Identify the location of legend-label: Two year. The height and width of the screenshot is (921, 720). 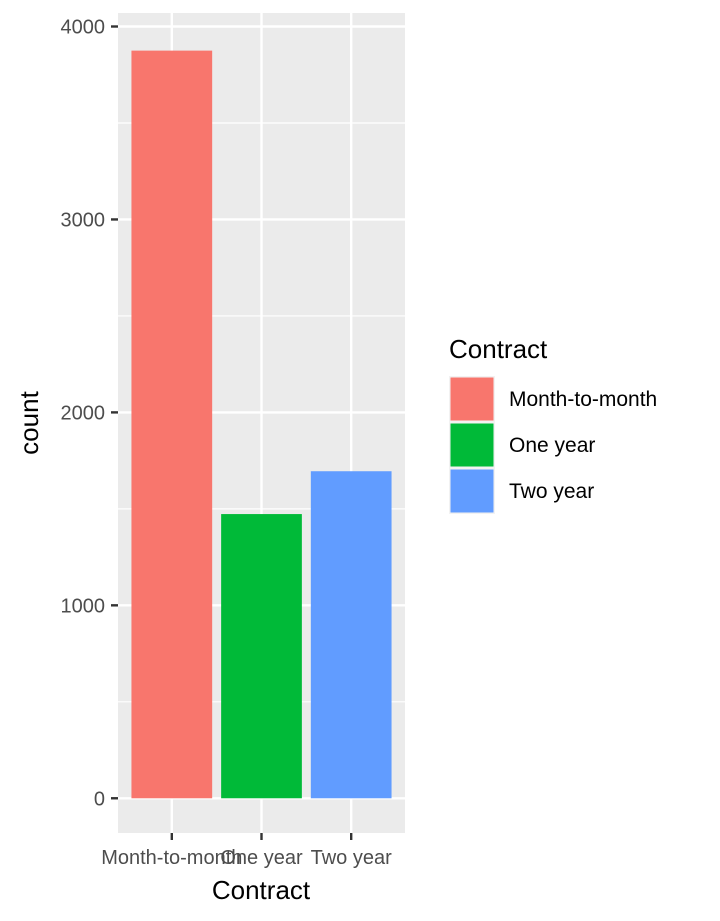
(551, 491).